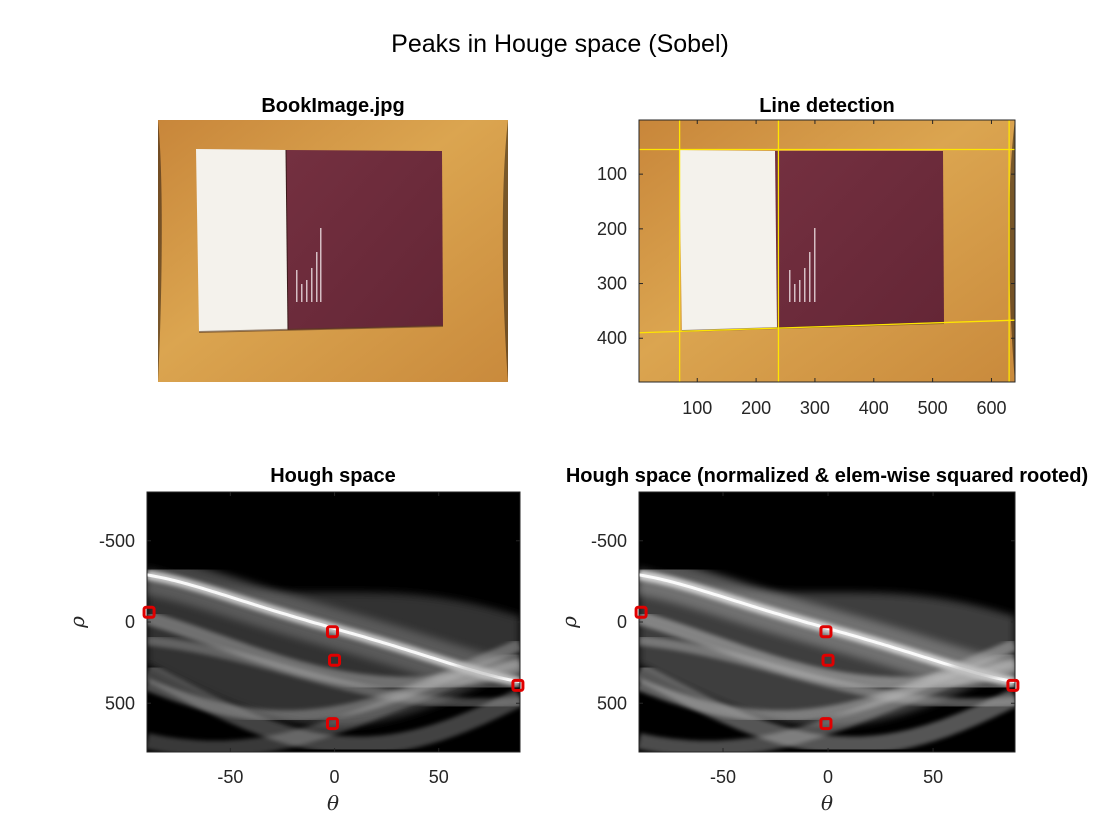 The image size is (1120, 840). I want to click on panel-hough-space-title: Hough space, so click(333, 476).